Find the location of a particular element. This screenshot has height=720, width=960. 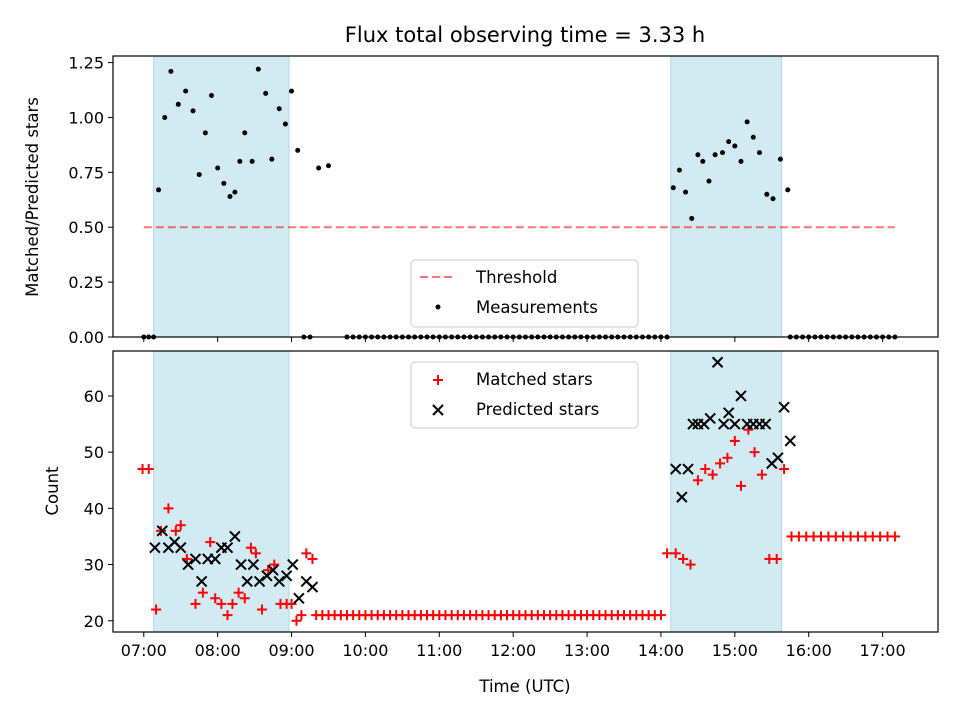

x-tick-label: 09:00 is located at coordinates (291, 650).